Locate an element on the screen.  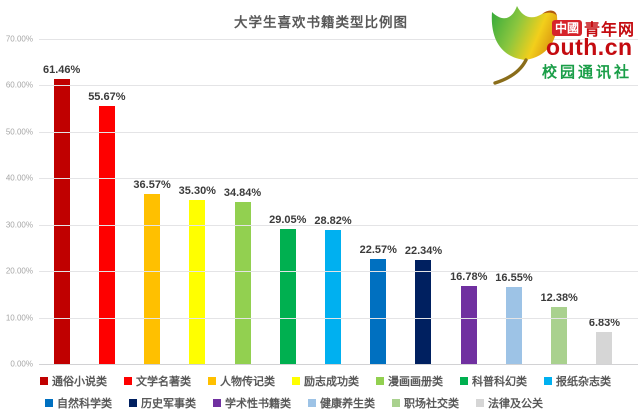
legend-item-历史军事类: 历史军事类 is located at coordinates (162, 403).